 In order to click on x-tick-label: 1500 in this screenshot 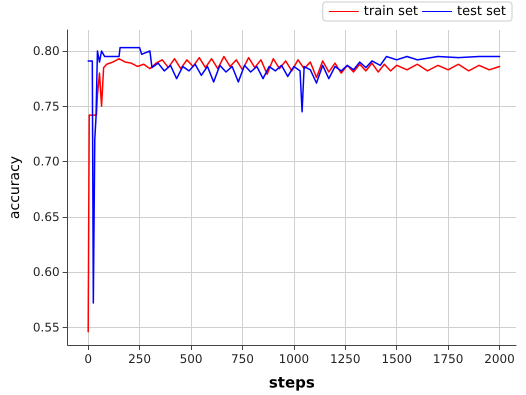, I will do `click(396, 359)`.